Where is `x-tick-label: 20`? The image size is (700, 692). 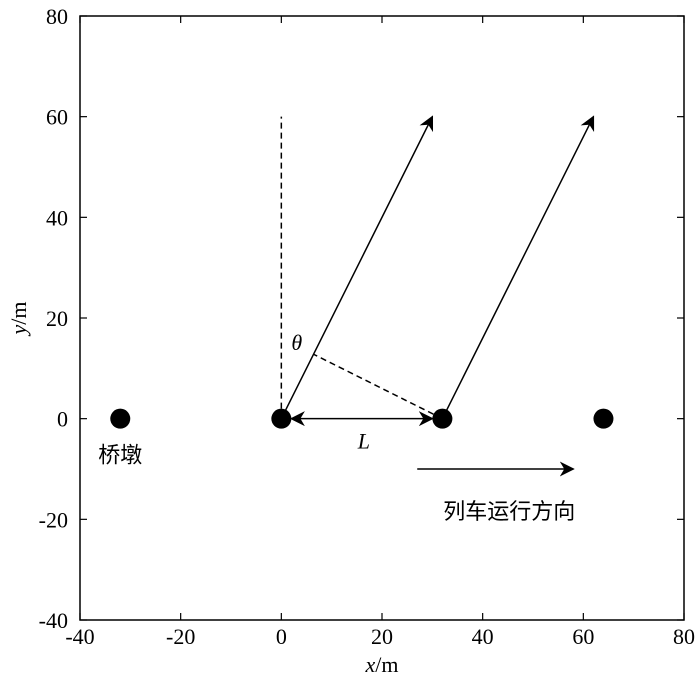
x-tick-label: 20 is located at coordinates (382, 636).